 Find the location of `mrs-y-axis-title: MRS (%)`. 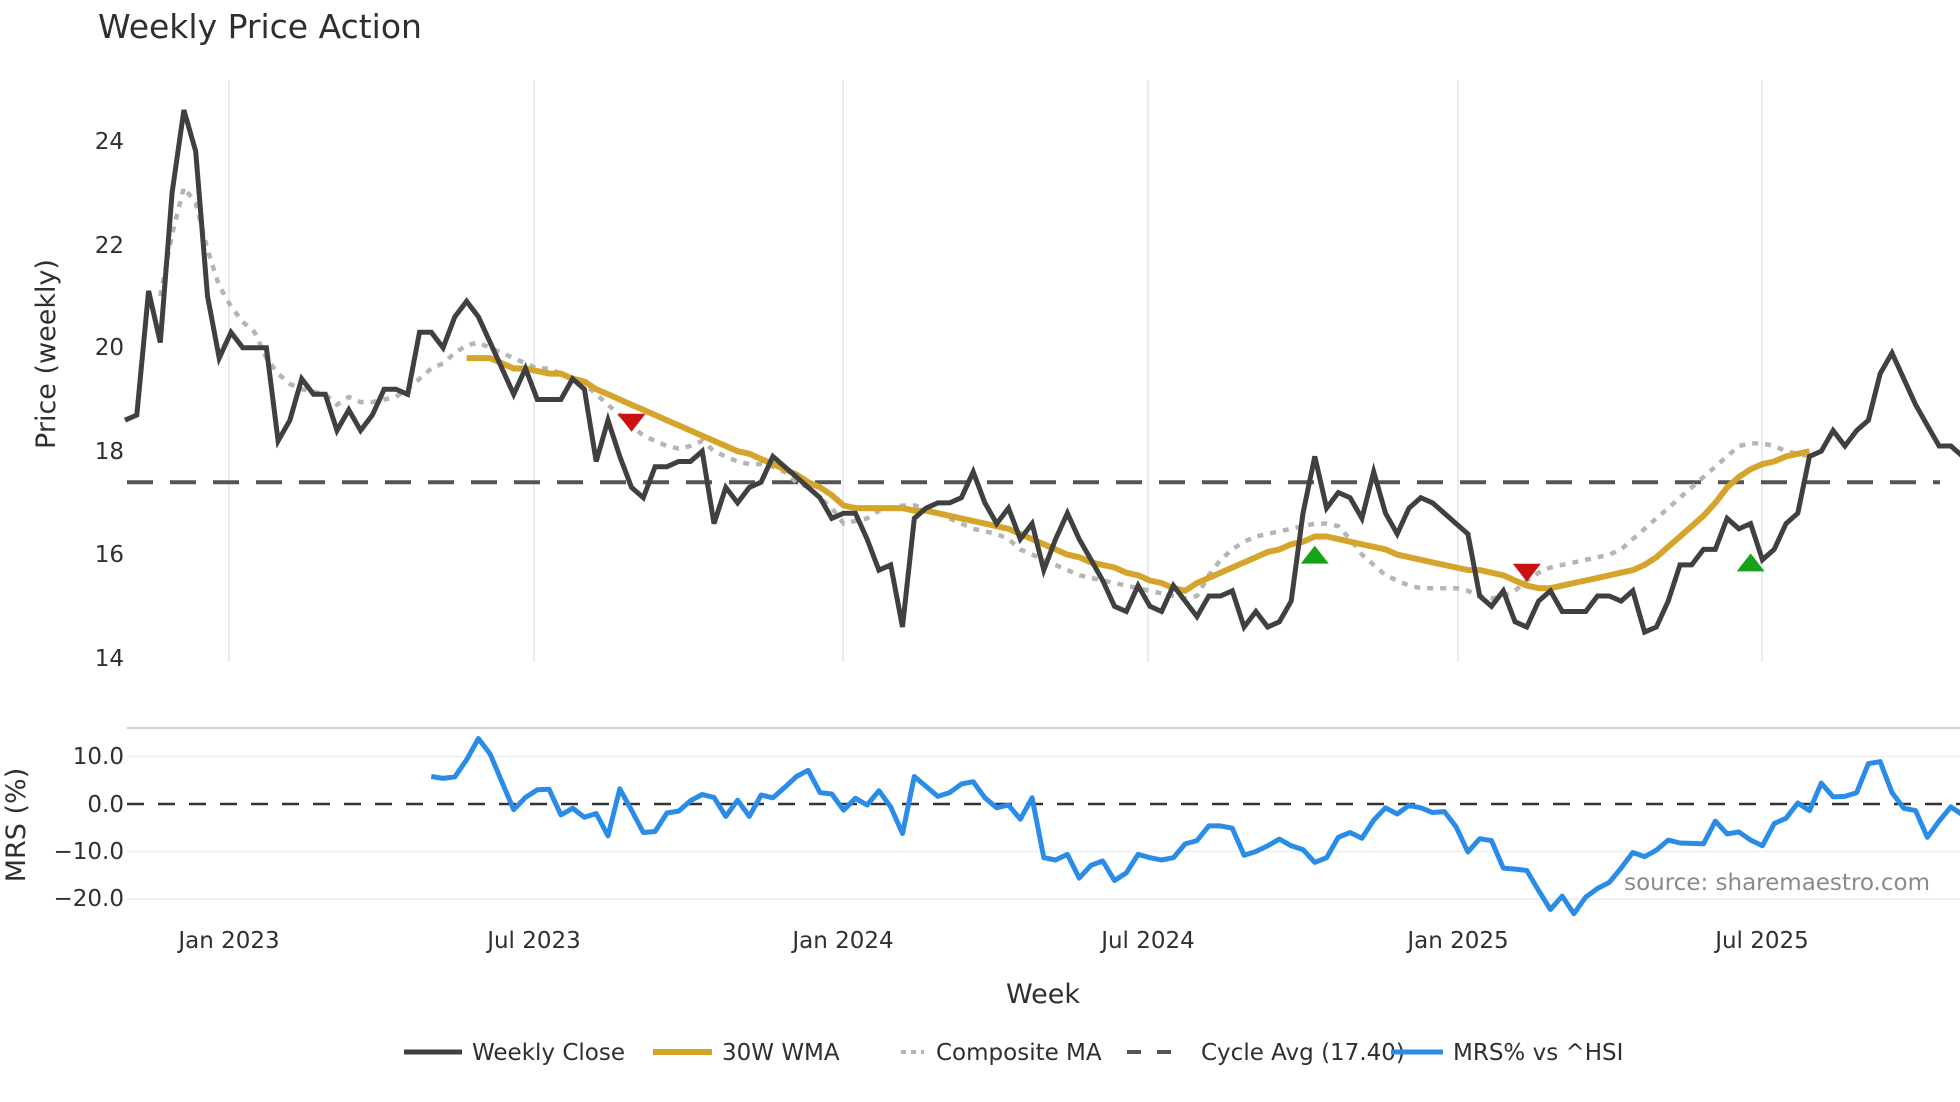

mrs-y-axis-title: MRS (%) is located at coordinates (16, 825).